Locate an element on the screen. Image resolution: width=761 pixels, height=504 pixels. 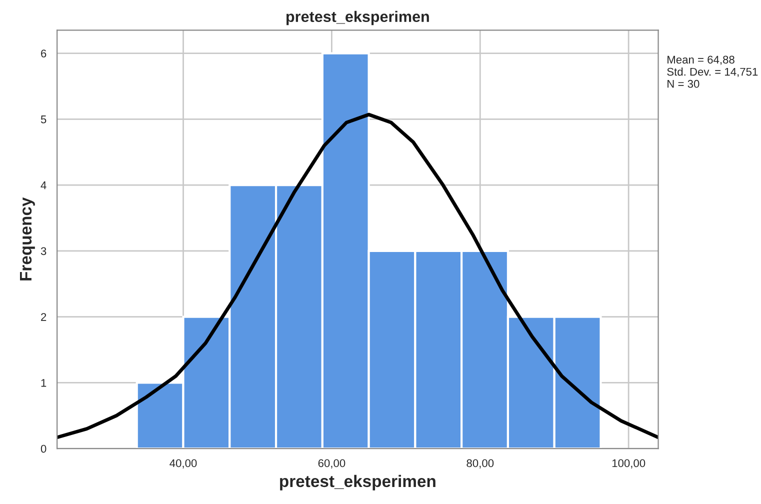
y-tick-label: 1 is located at coordinates (43, 383).